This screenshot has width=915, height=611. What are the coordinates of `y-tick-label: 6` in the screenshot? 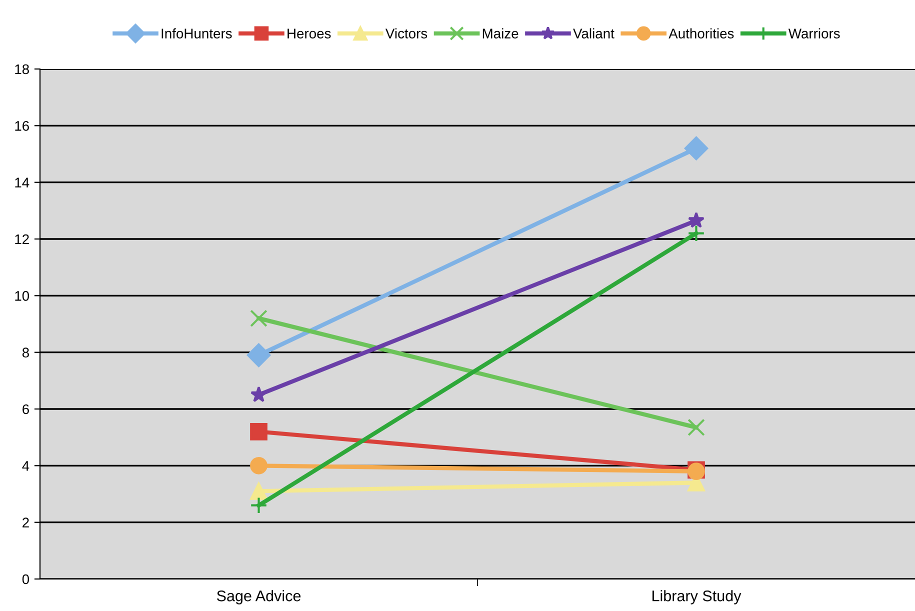 It's located at (25, 409).